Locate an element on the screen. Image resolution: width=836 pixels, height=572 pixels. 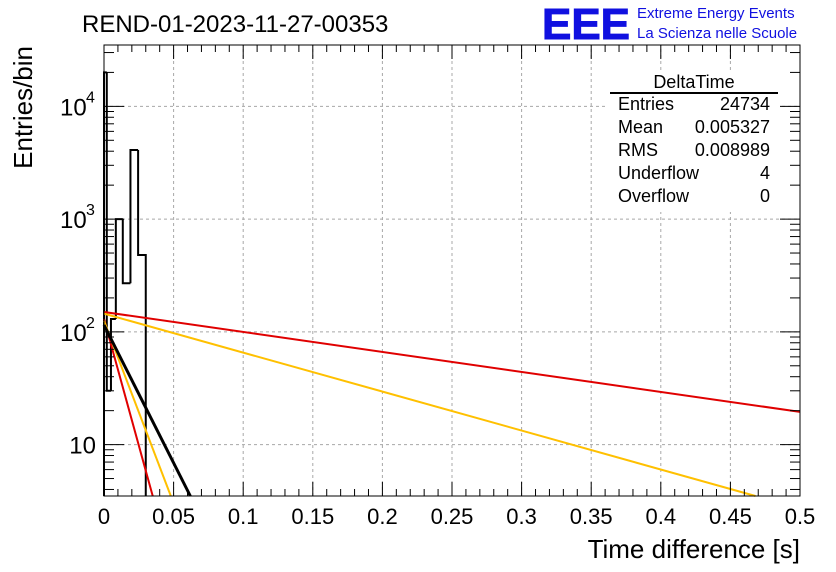
eee-logo-text: EEE is located at coordinates (586, 24).